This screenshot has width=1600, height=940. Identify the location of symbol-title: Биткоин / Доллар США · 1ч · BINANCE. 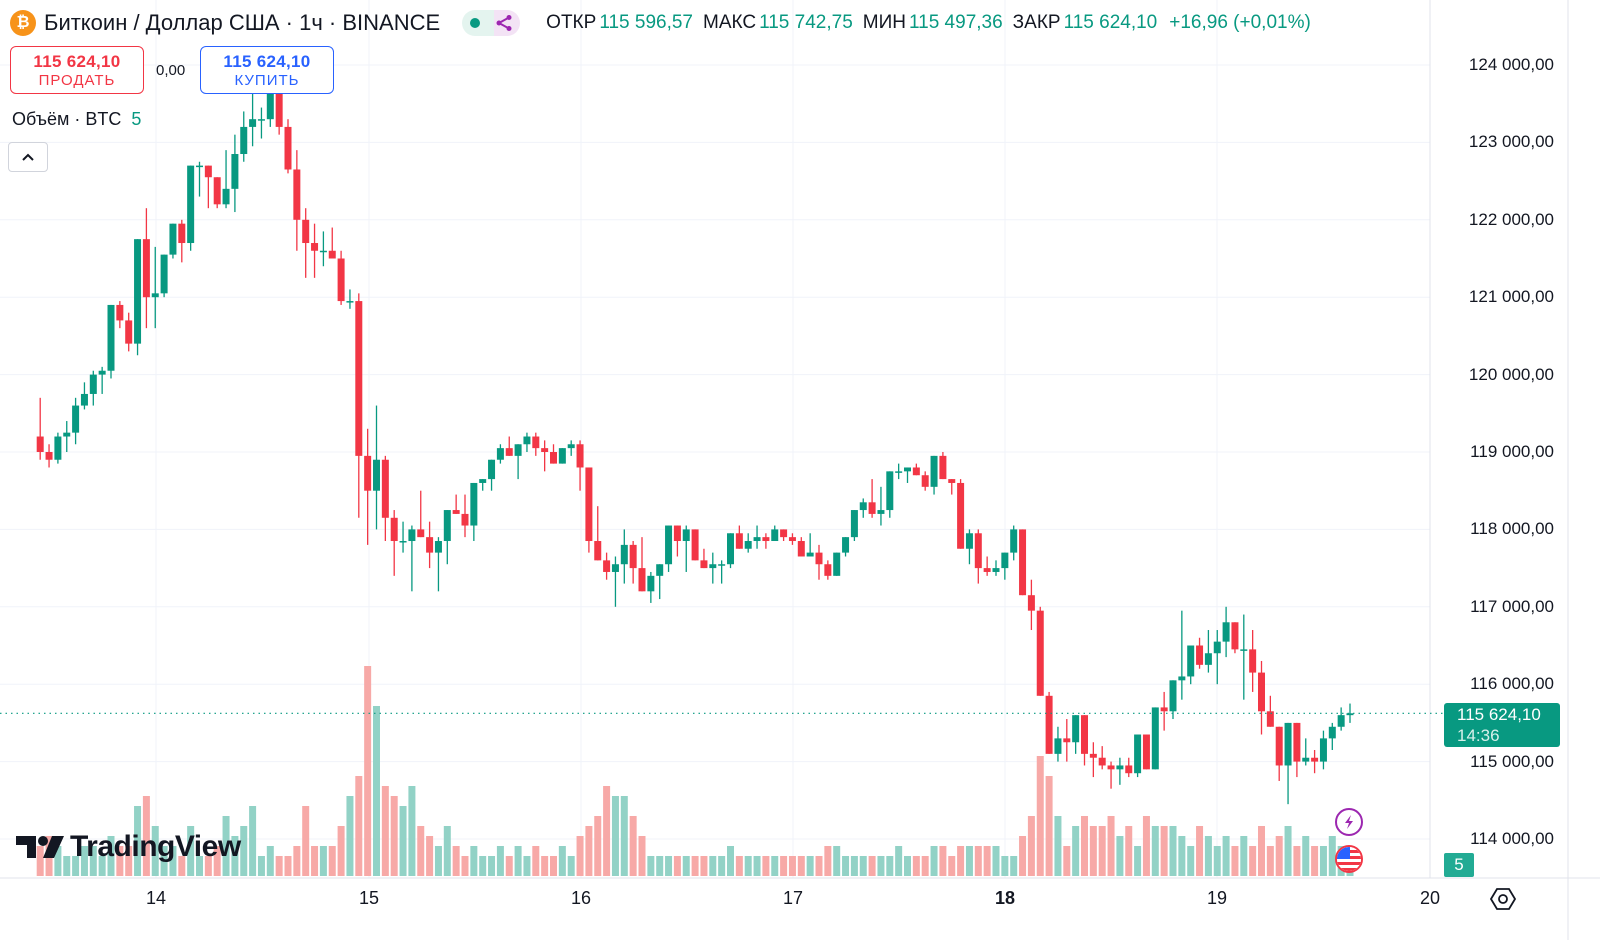
(242, 22).